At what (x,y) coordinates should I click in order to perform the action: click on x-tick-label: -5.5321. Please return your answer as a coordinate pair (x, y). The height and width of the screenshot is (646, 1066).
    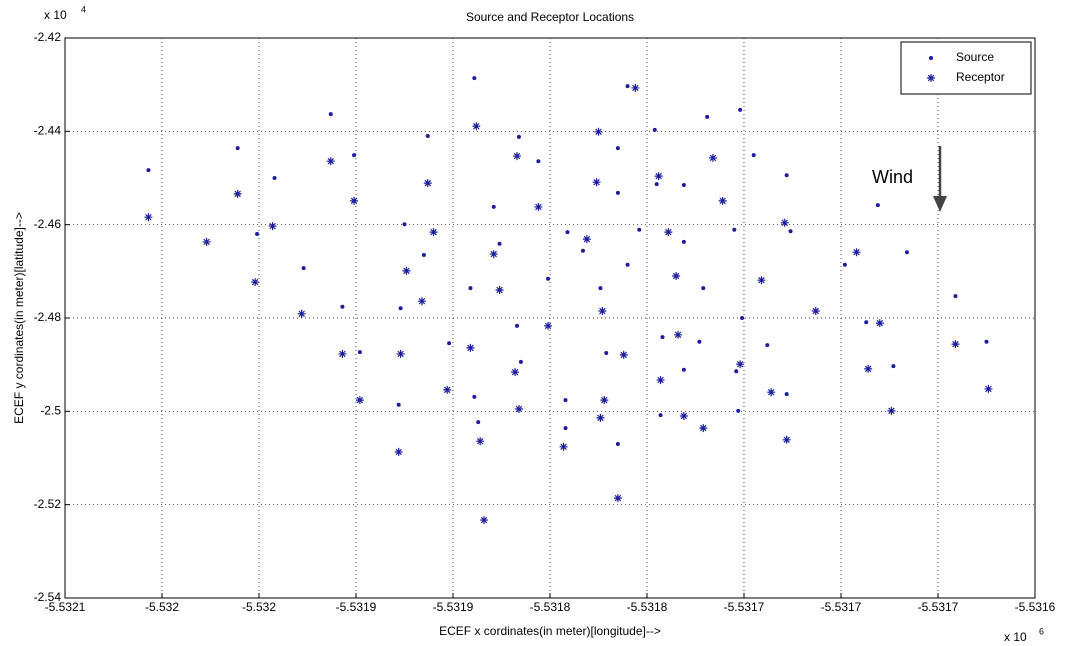
    Looking at the image, I should click on (65, 607).